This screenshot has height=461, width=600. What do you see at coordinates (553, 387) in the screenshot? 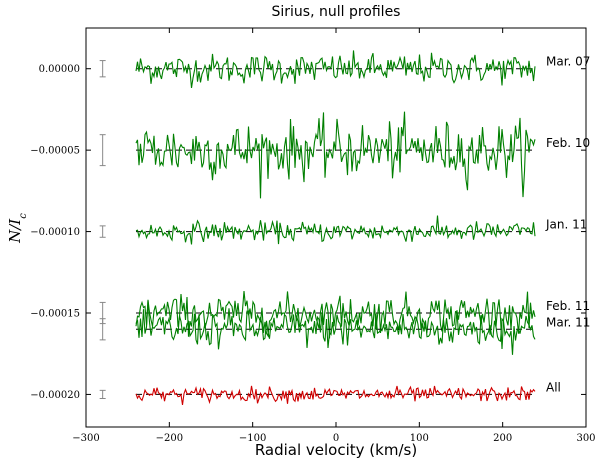
I see `series-label: All` at bounding box center [553, 387].